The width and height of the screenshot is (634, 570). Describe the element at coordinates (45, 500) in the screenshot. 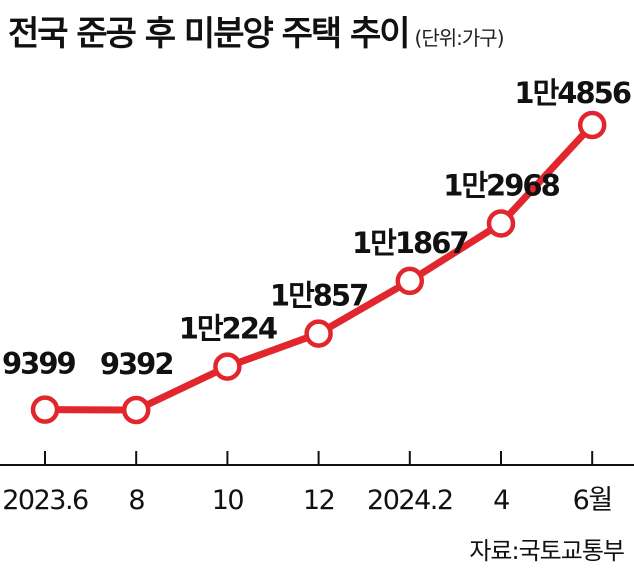

I see `x-tick-label: 2023.6` at that location.